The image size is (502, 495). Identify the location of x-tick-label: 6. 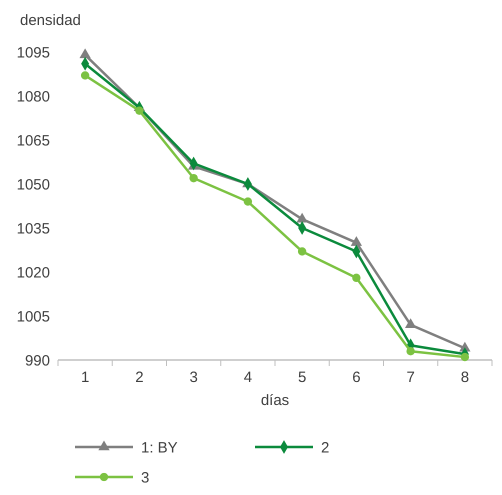
(356, 377).